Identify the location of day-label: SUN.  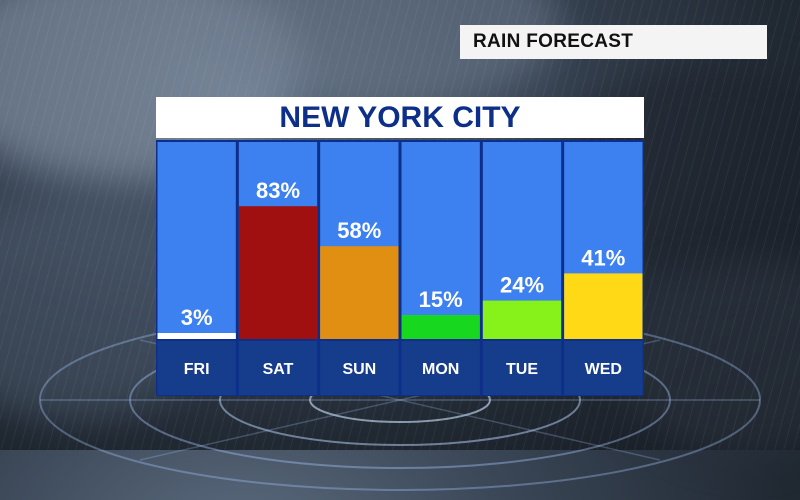
(359, 369).